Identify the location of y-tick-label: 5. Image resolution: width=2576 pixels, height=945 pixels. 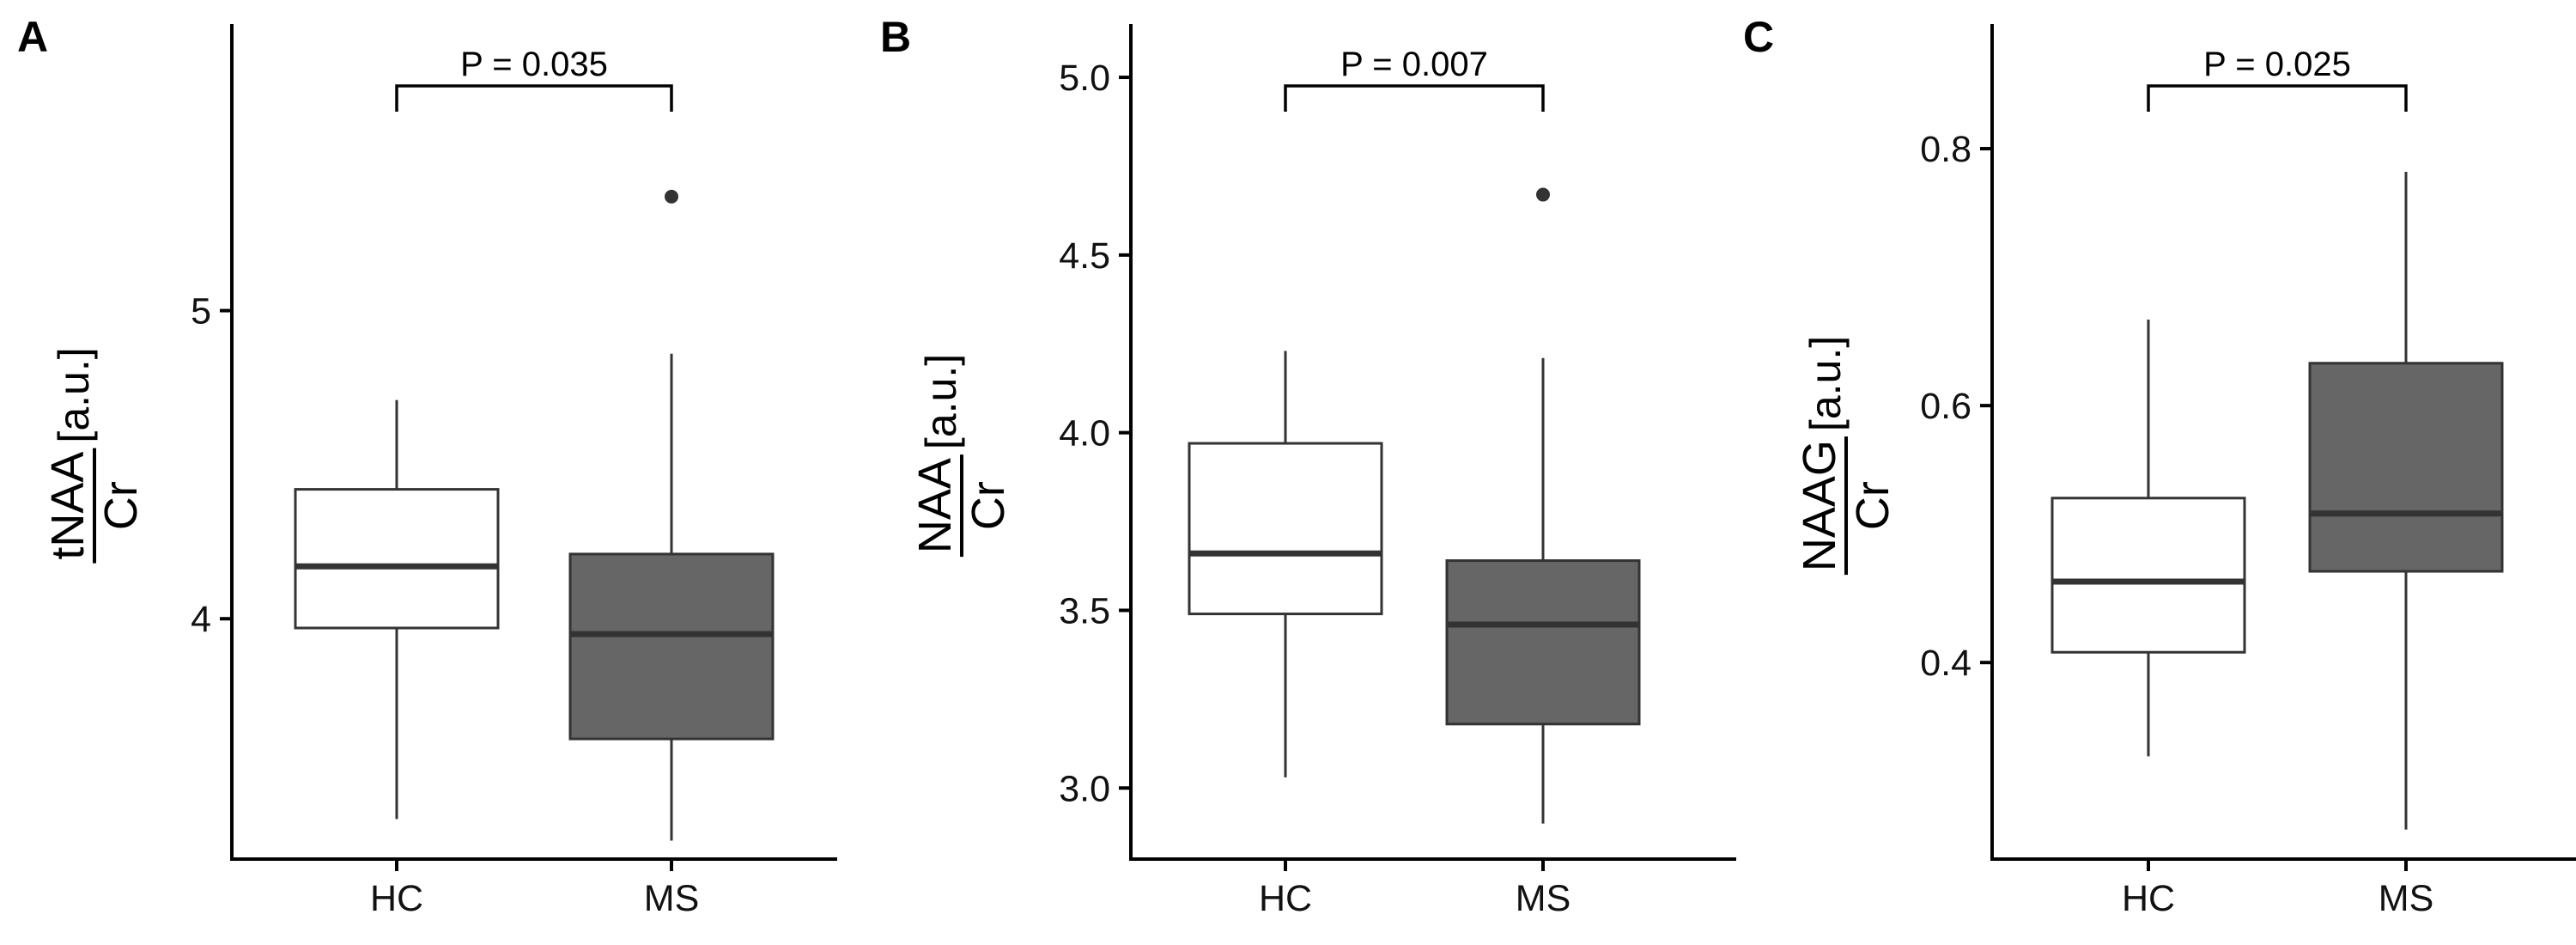
(201, 311).